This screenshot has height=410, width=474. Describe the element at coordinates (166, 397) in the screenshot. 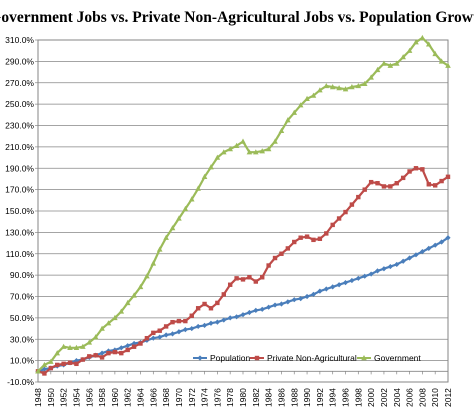

I see `x-tick-label: 1968` at that location.